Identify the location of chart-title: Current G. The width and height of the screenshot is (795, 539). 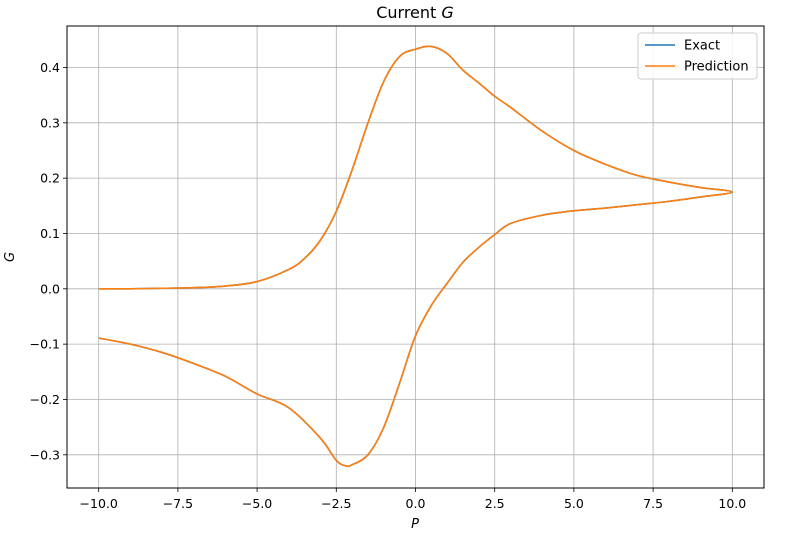
(415, 12).